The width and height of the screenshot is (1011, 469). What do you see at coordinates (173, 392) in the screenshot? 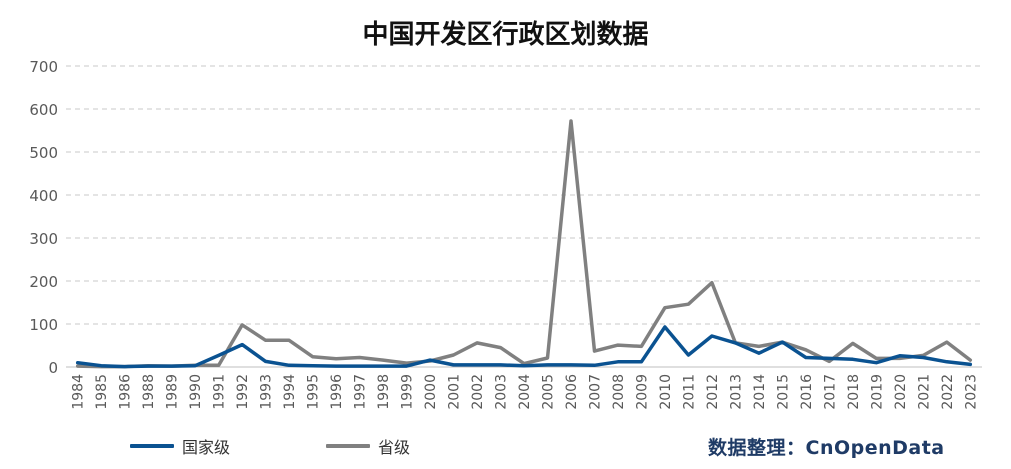
I see `x-tick-label: 1989` at bounding box center [173, 392].